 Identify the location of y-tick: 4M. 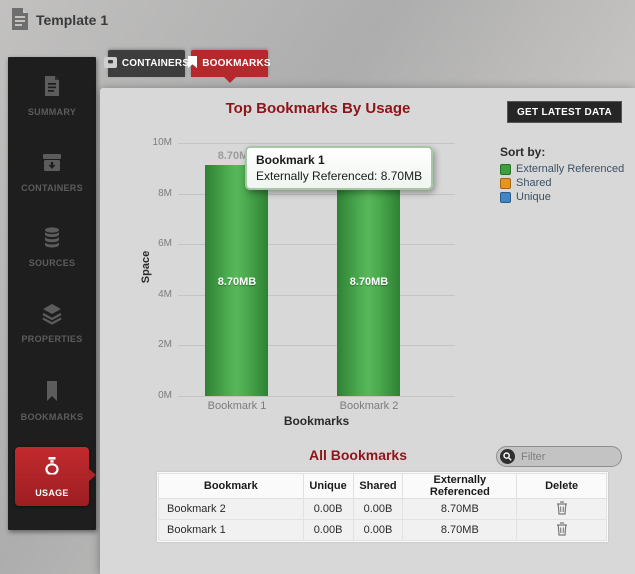
(165, 294).